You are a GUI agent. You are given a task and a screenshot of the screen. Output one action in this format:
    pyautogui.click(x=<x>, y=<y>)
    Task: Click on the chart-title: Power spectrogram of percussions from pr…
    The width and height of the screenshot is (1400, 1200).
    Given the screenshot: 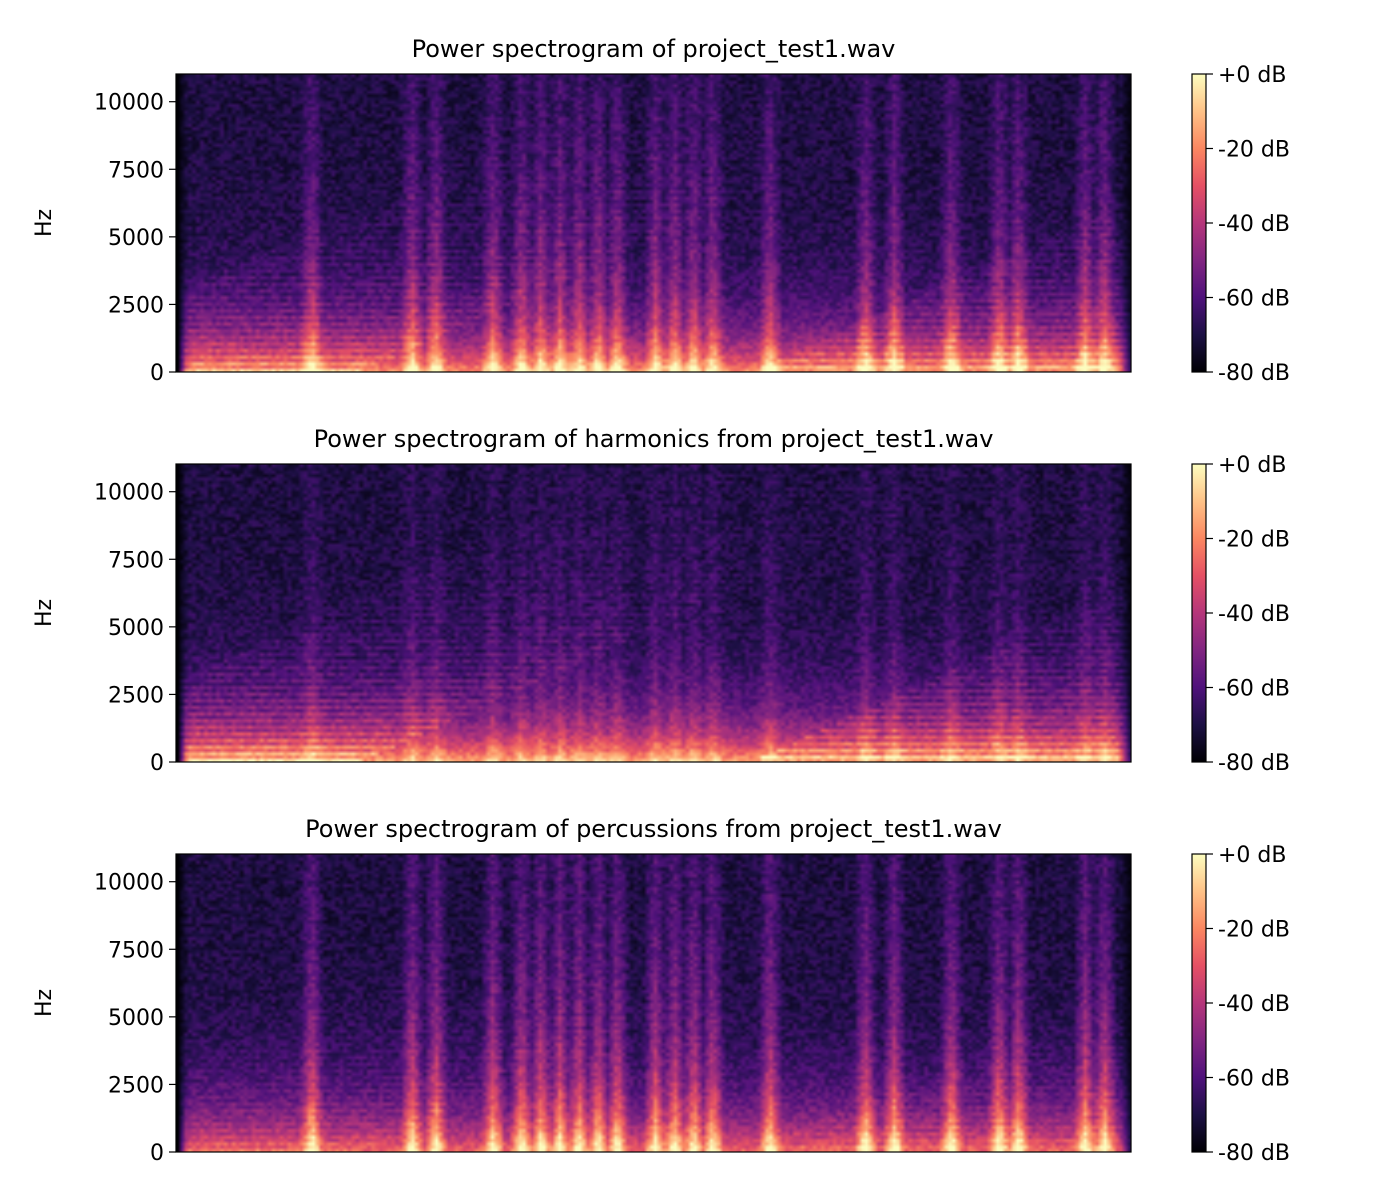 What is the action you would take?
    pyautogui.click(x=653, y=829)
    